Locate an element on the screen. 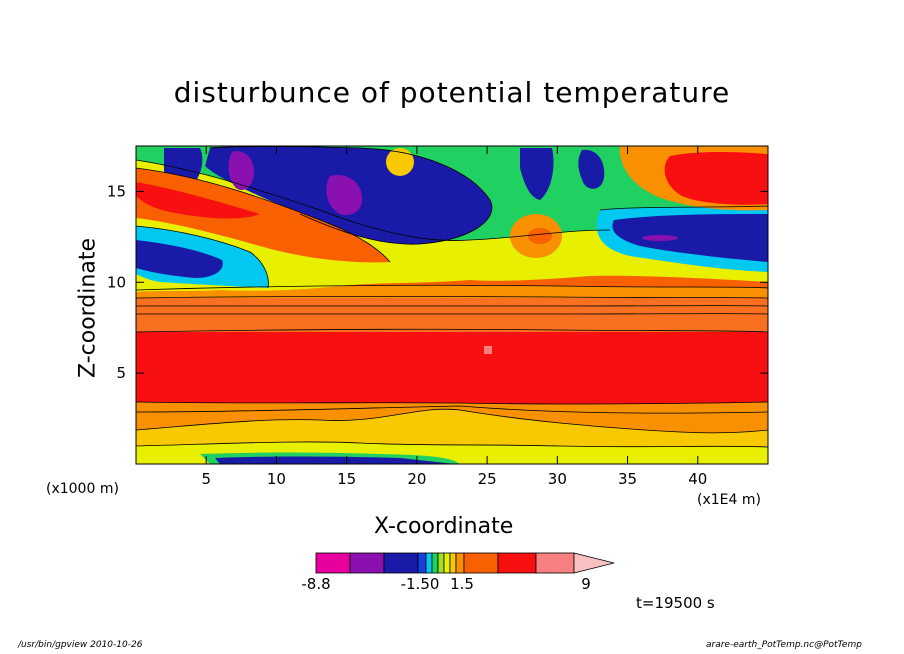 This screenshot has width=904, height=654. x-tick-label: 40 is located at coordinates (697, 479).